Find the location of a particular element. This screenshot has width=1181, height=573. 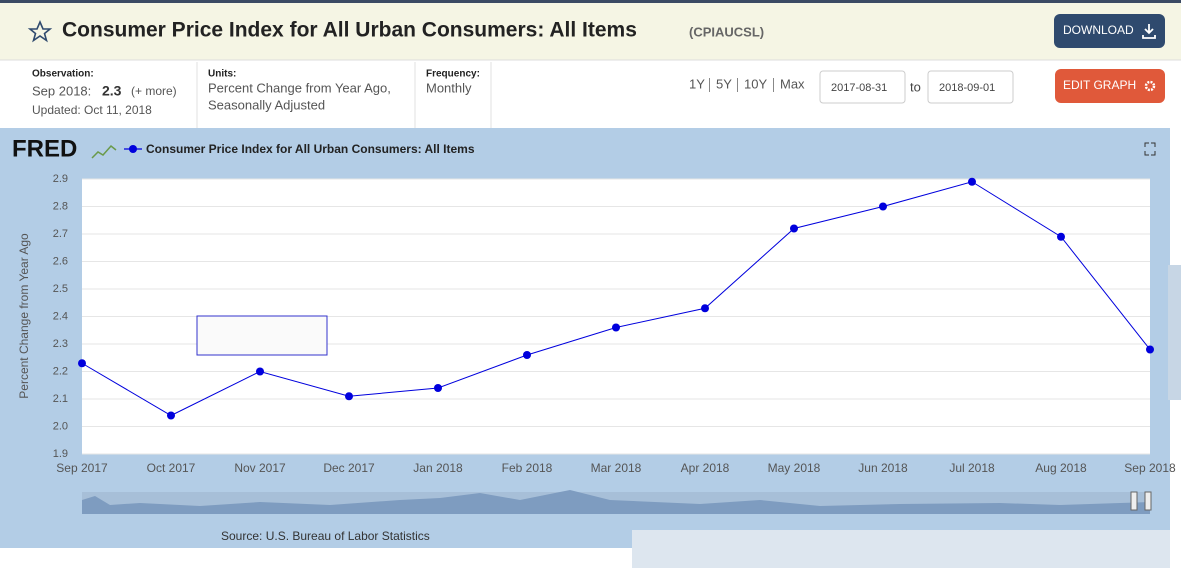

edit-graph-label: EDIT GRAPH is located at coordinates (1099, 85).